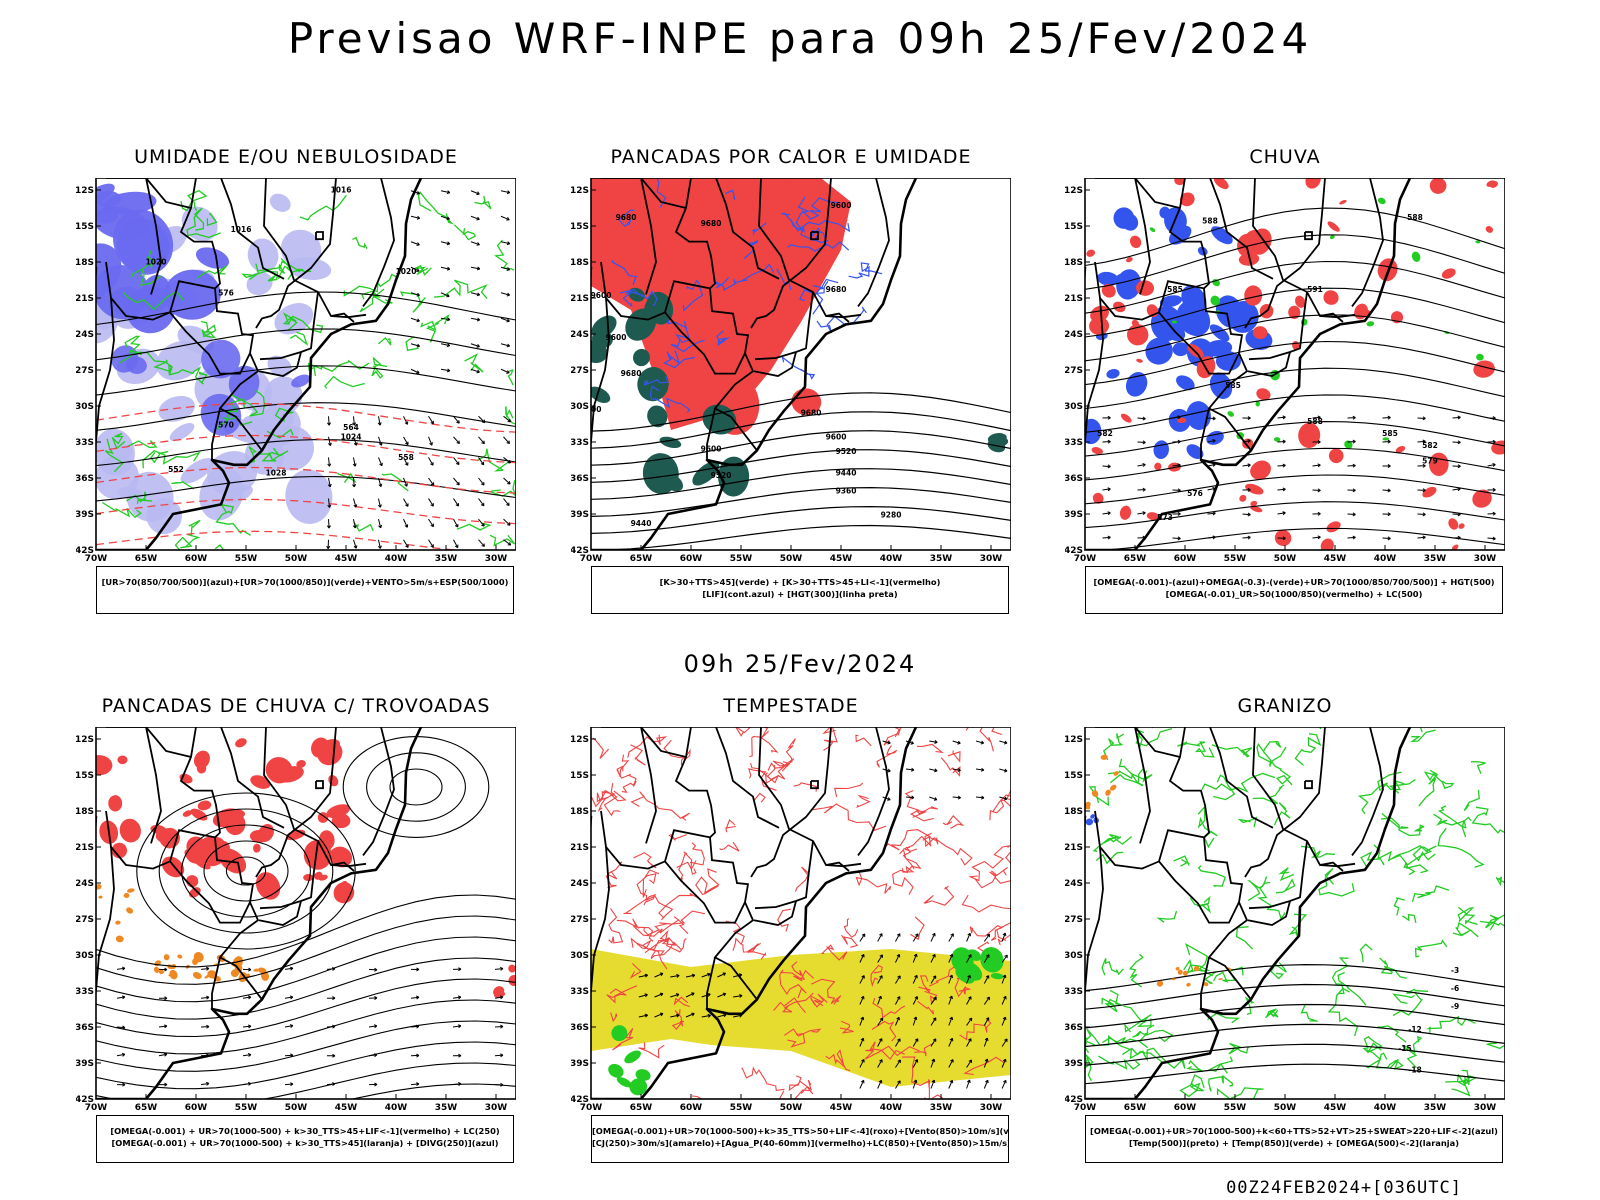 Image resolution: width=1600 pixels, height=1200 pixels. I want to click on lon-tick-label: 50W, so click(296, 1108).